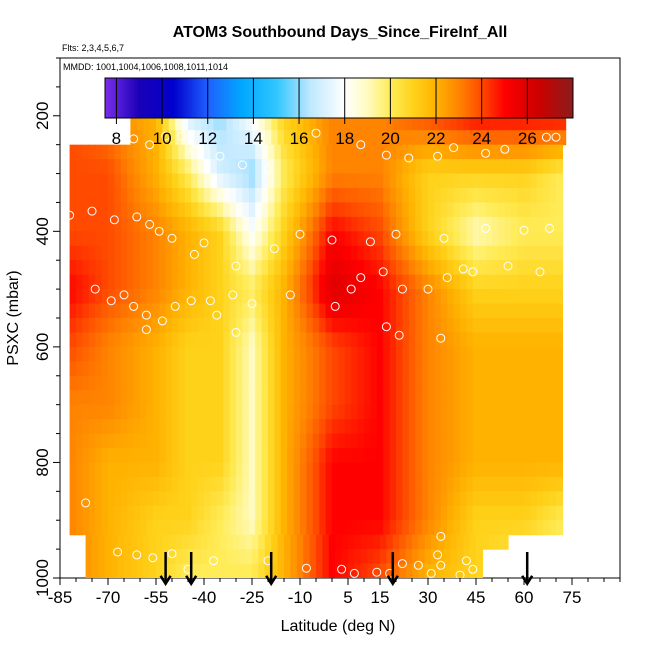  Describe the element at coordinates (344, 138) in the screenshot. I see `colorbar-tick-label: 18` at that location.